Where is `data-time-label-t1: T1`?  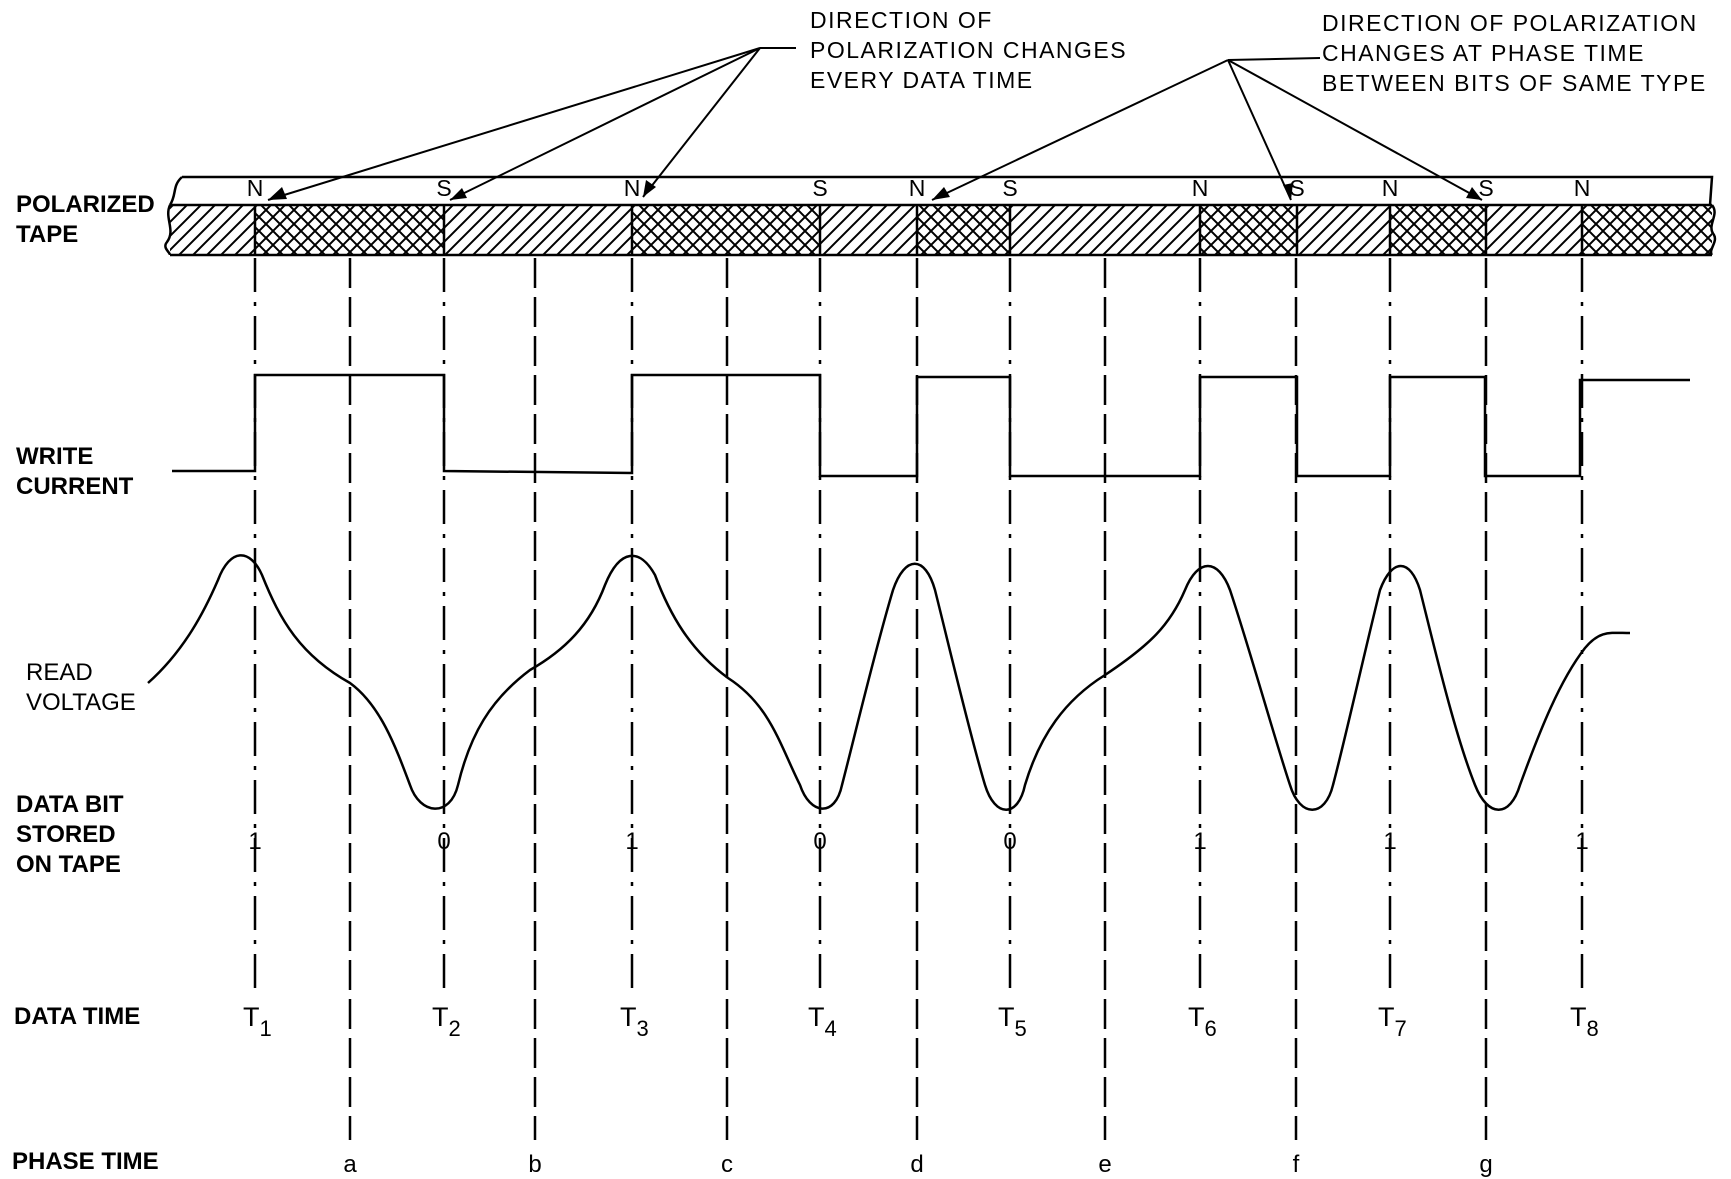
data-time-label-t1: T1 is located at coordinates (257, 1021).